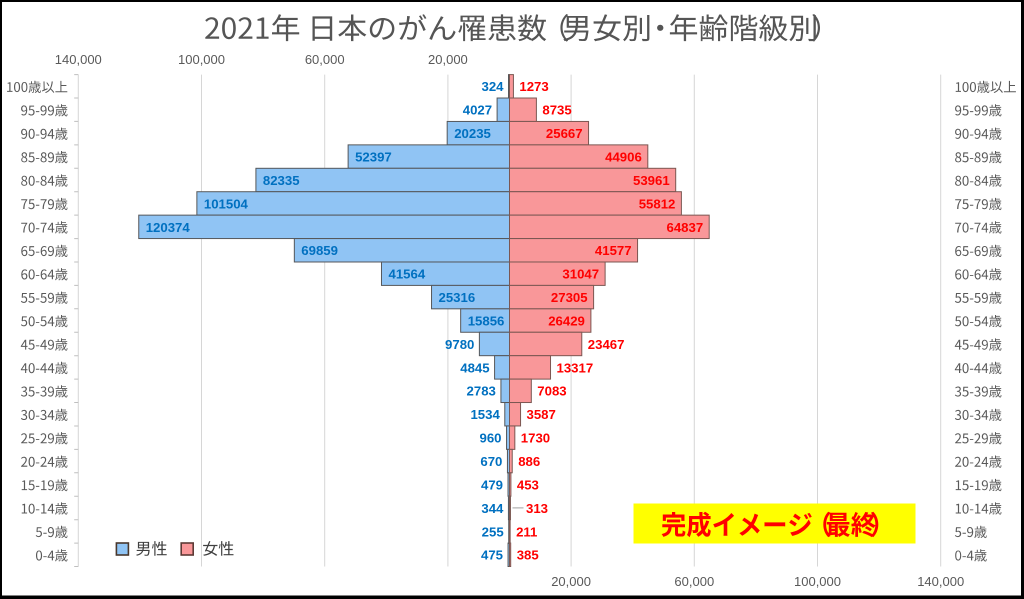 This screenshot has height=599, width=1024. Describe the element at coordinates (623, 157) in the screenshot. I see `svg-text: 44906` at that location.